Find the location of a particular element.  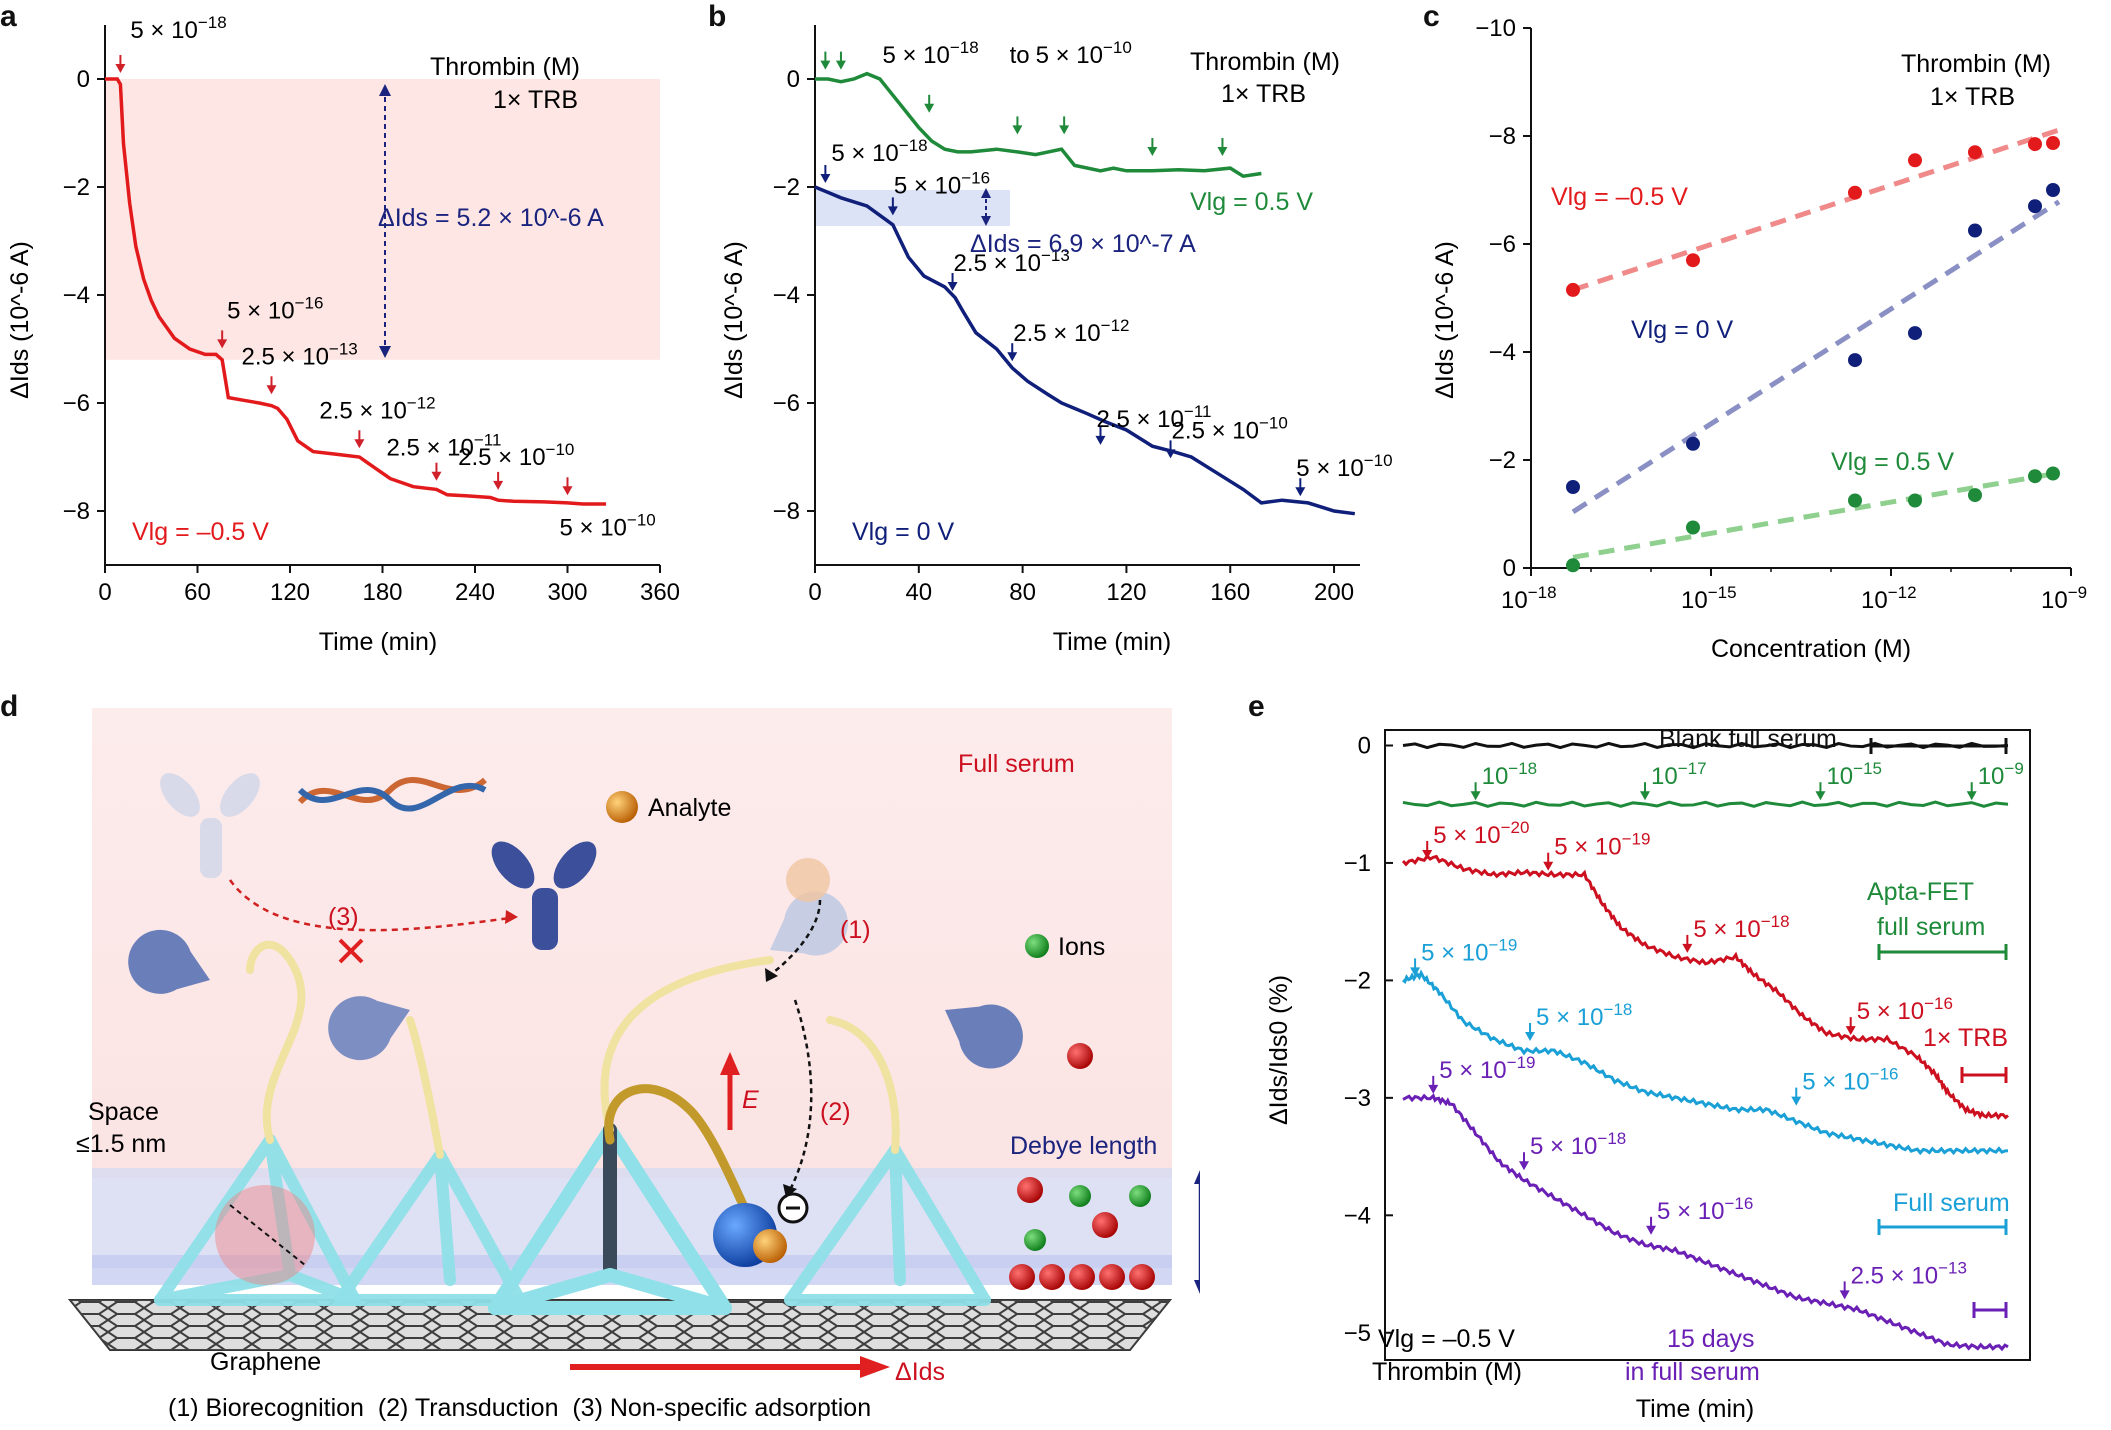

axes-a: 0 60 120 180 240 300 360 0 −2 −4 −6 −8 is located at coordinates (371, 315).